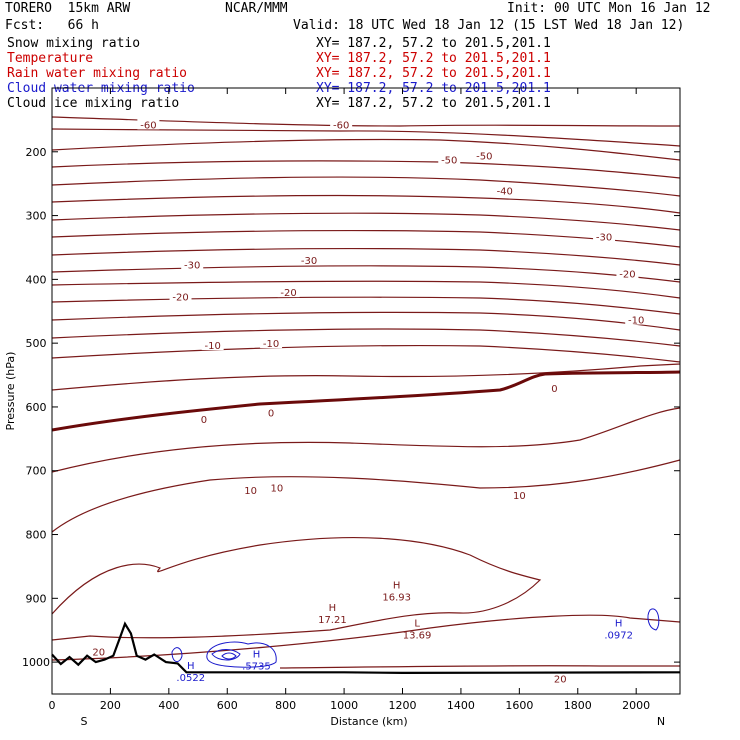 This screenshot has height=740, width=740. I want to click on y-tick-label: 400, so click(36, 279).